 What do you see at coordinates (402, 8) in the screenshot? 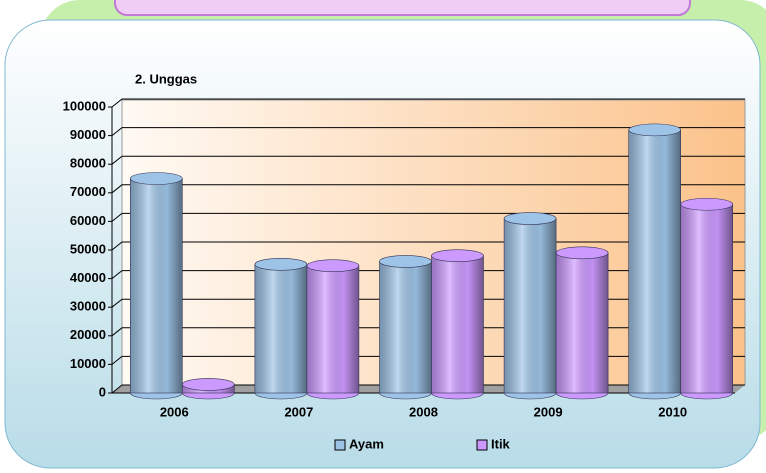
I see `top-banner` at bounding box center [402, 8].